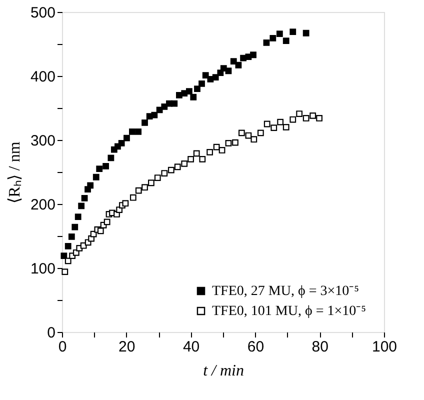  What do you see at coordinates (43, 141) in the screenshot?
I see `y-tick-label: 300` at bounding box center [43, 141].